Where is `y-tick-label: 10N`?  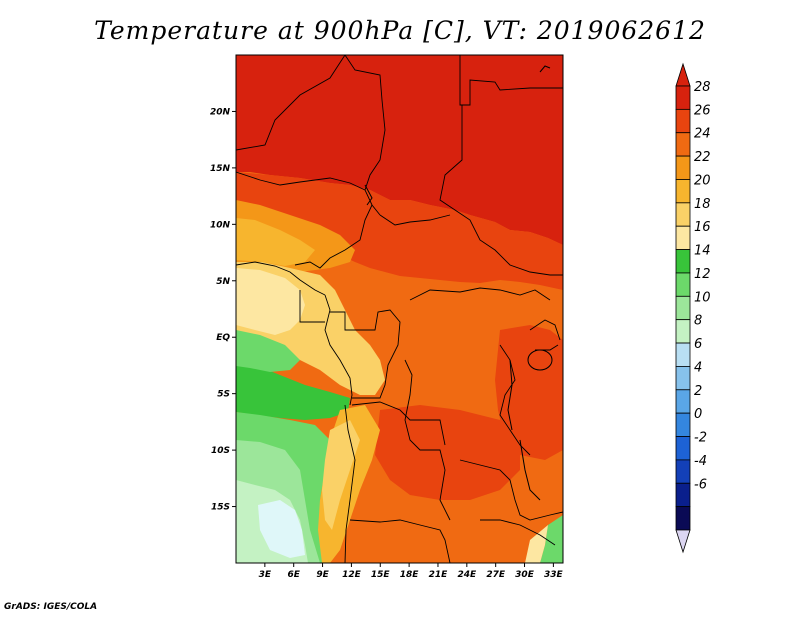
y-tick-label: 10N is located at coordinates (220, 225).